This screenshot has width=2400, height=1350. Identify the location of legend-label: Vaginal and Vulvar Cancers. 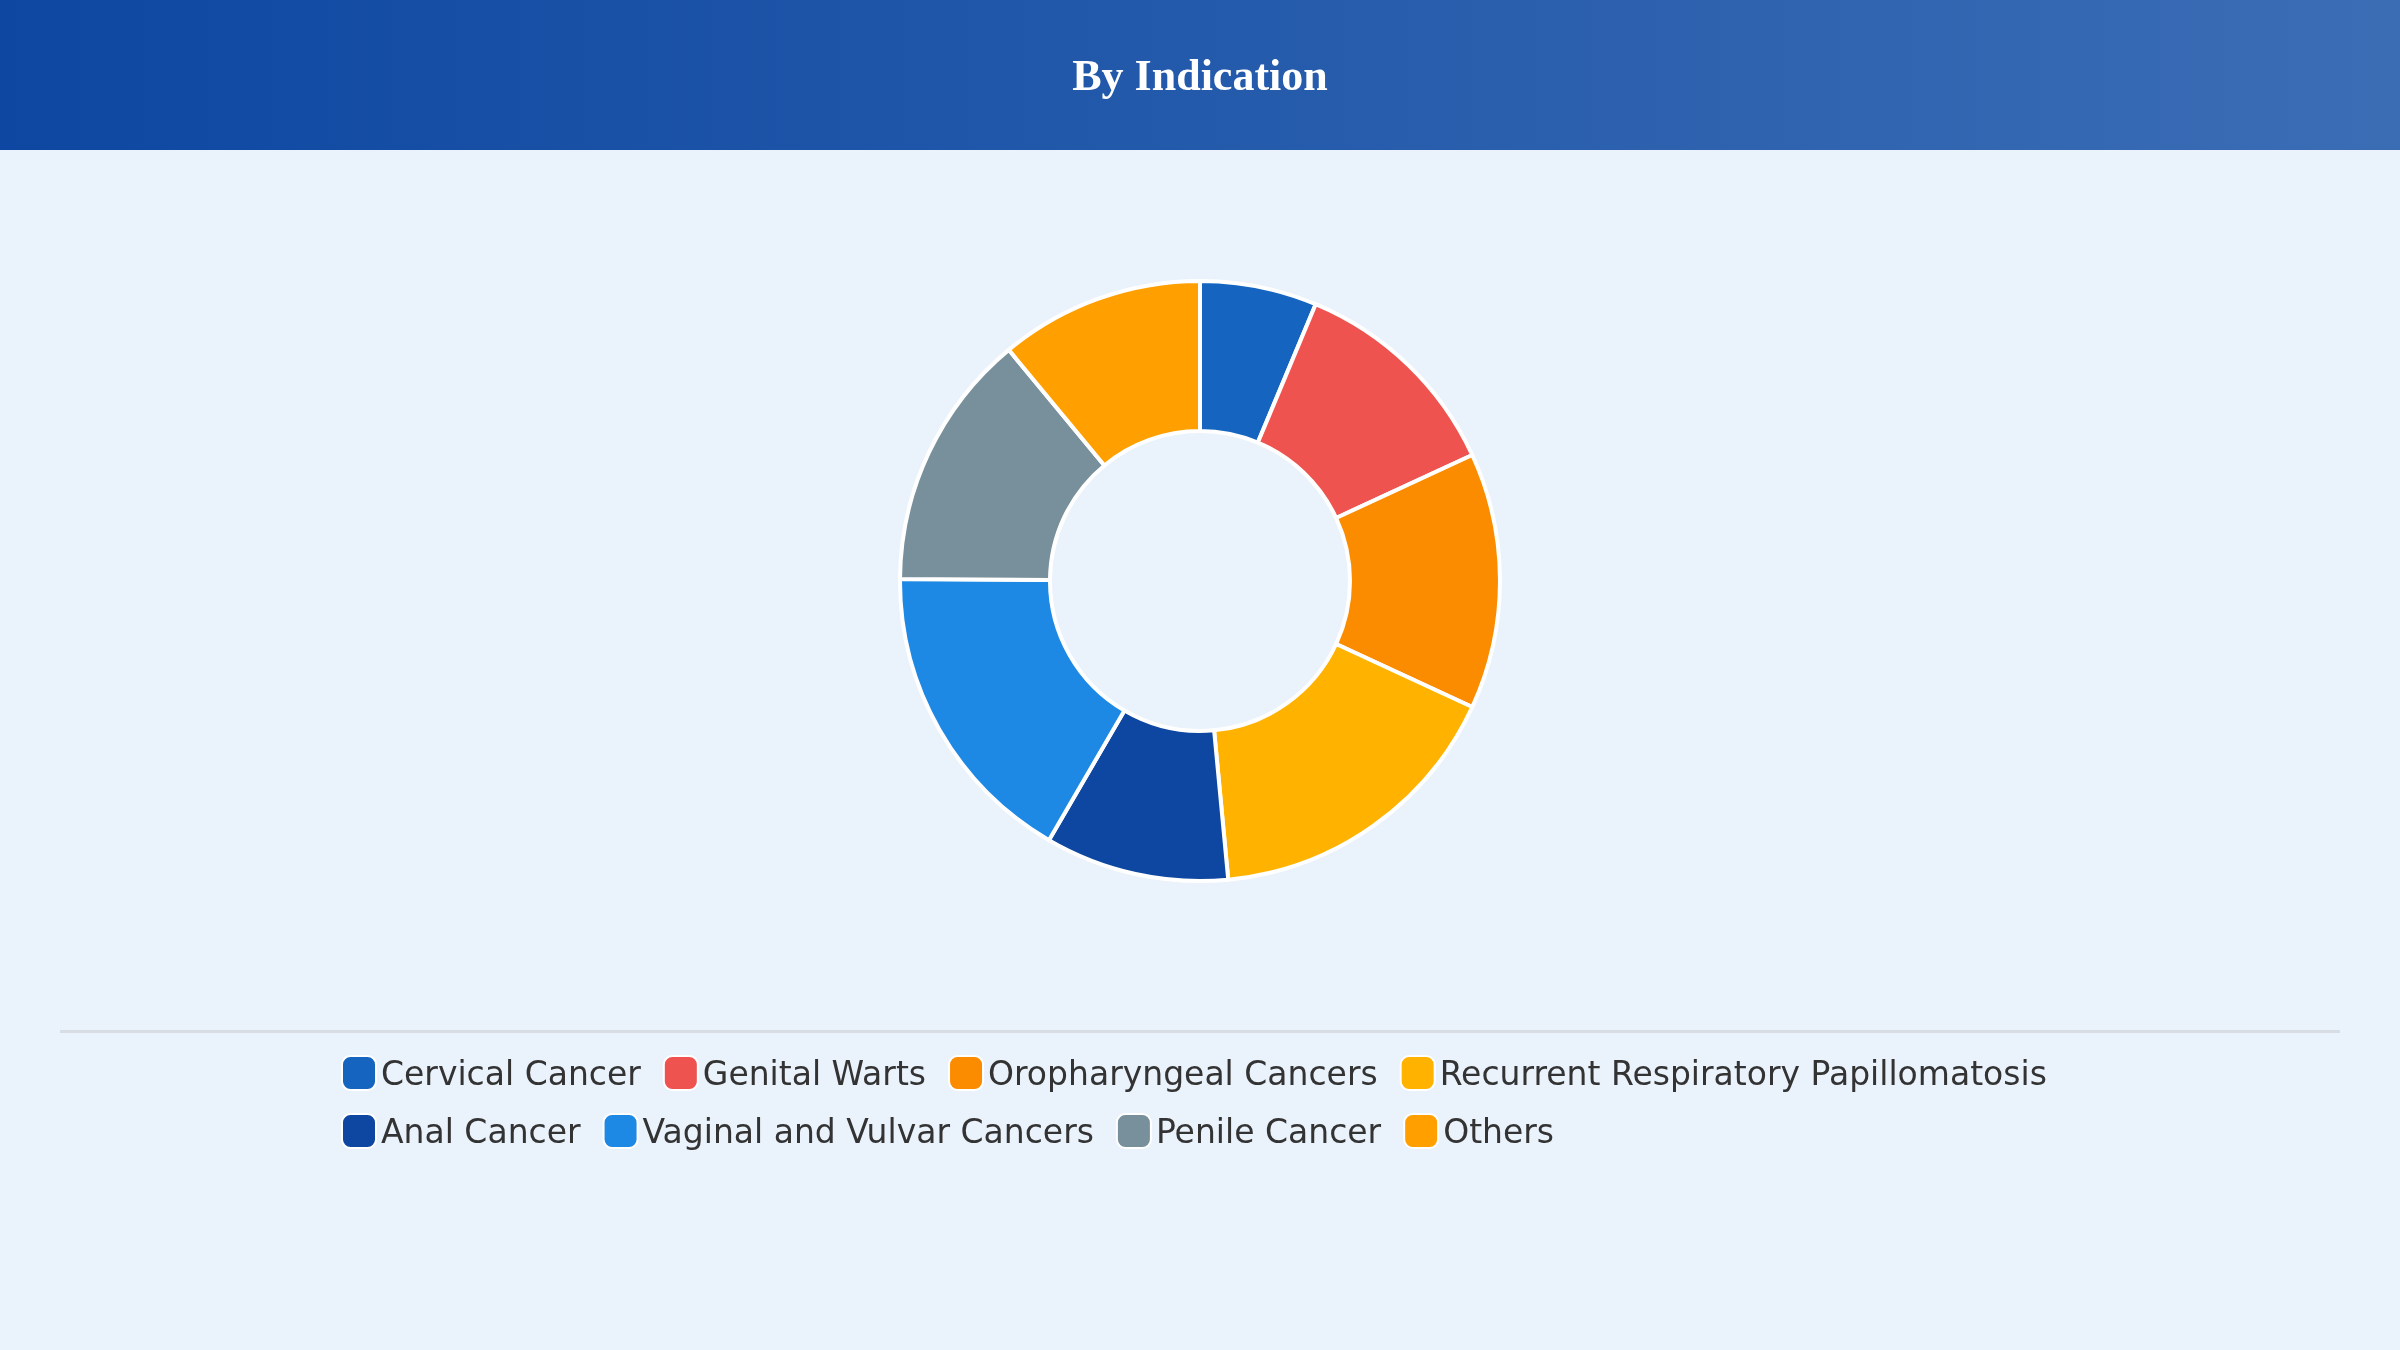
(868, 1131).